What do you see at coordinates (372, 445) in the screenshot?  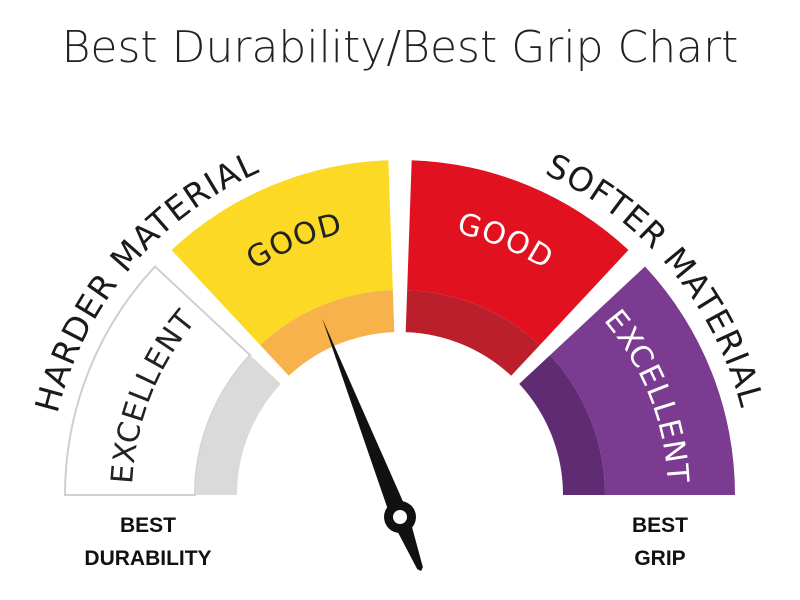 I see `needle` at bounding box center [372, 445].